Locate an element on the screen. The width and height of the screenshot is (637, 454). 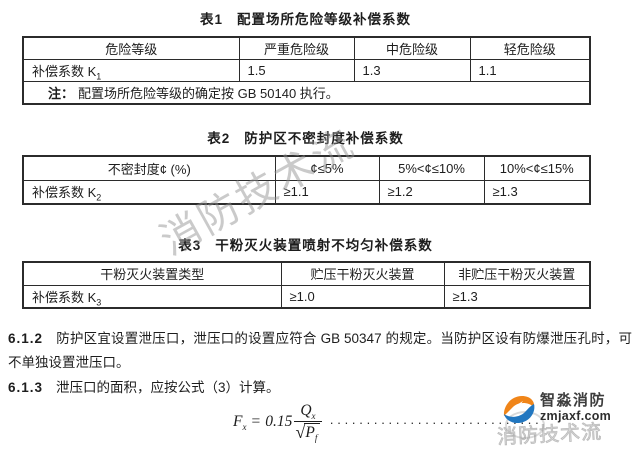
zhimiao-logo: 智淼消防 zmjaxf.com is located at coordinates (556, 409).